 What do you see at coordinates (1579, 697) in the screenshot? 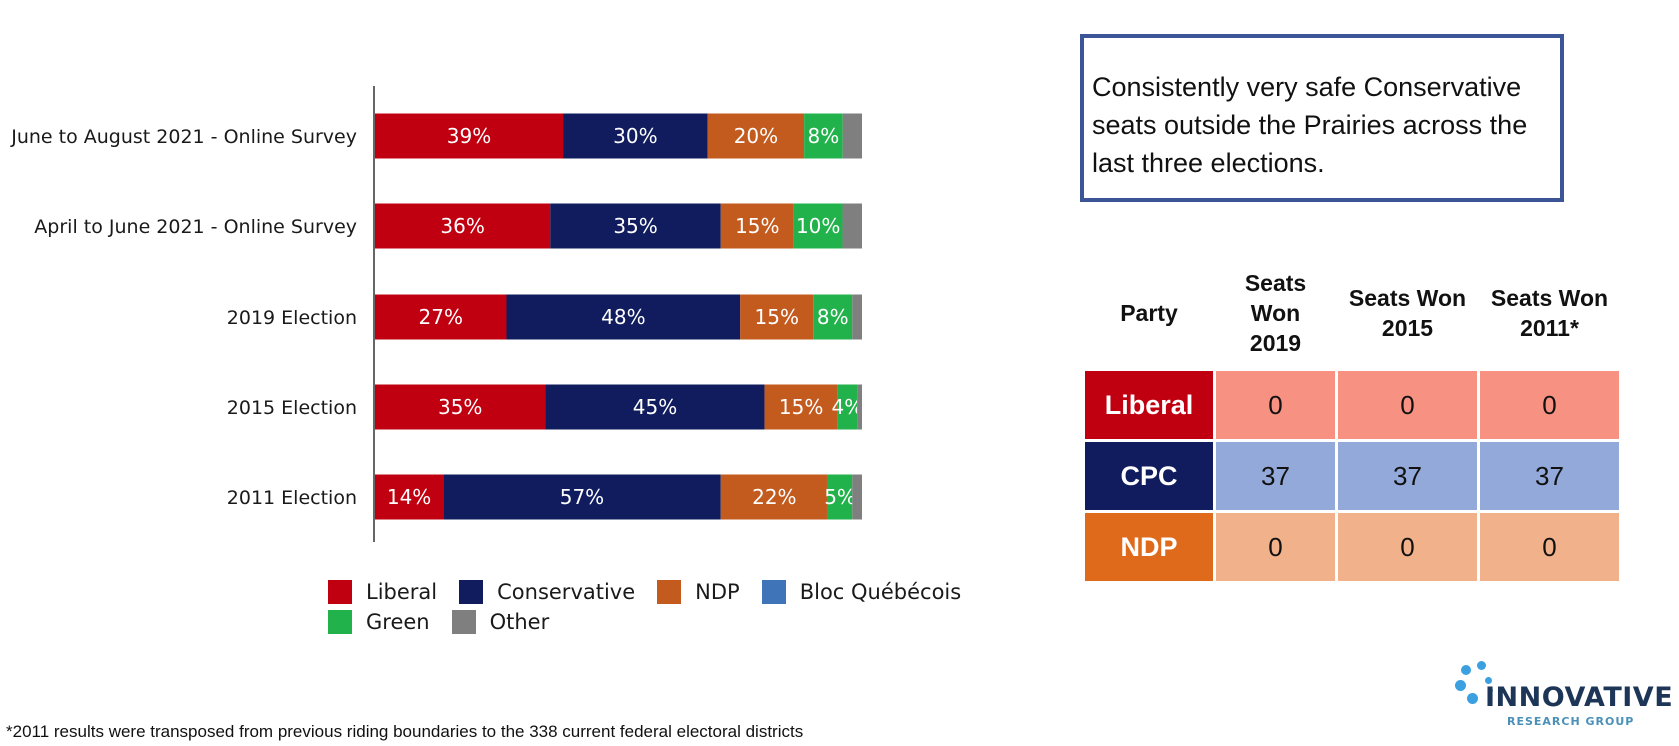
I see `logo-wordmark: INNOVATIVE` at bounding box center [1579, 697].